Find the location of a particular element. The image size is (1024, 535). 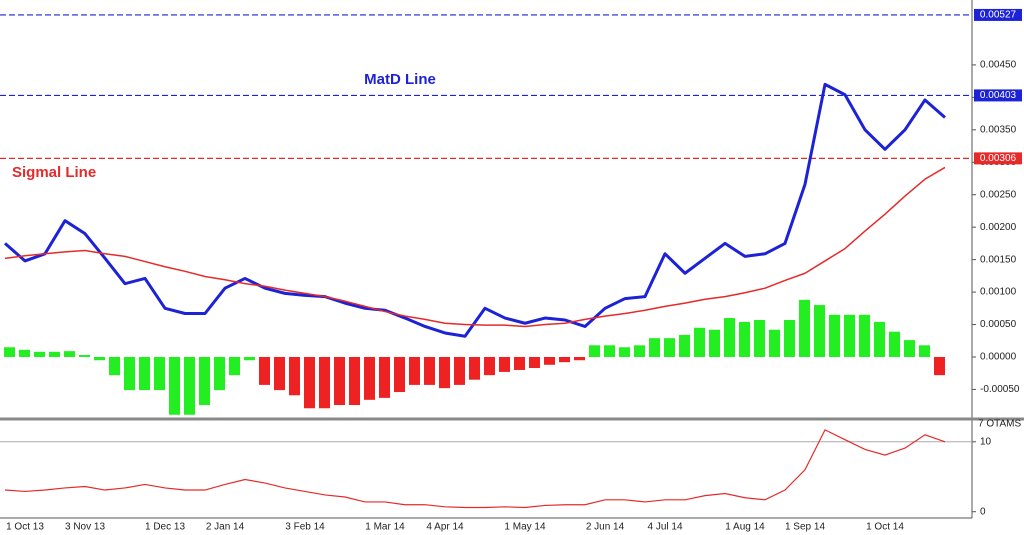

x-tick-label: 1 Sep 14 is located at coordinates (805, 527).